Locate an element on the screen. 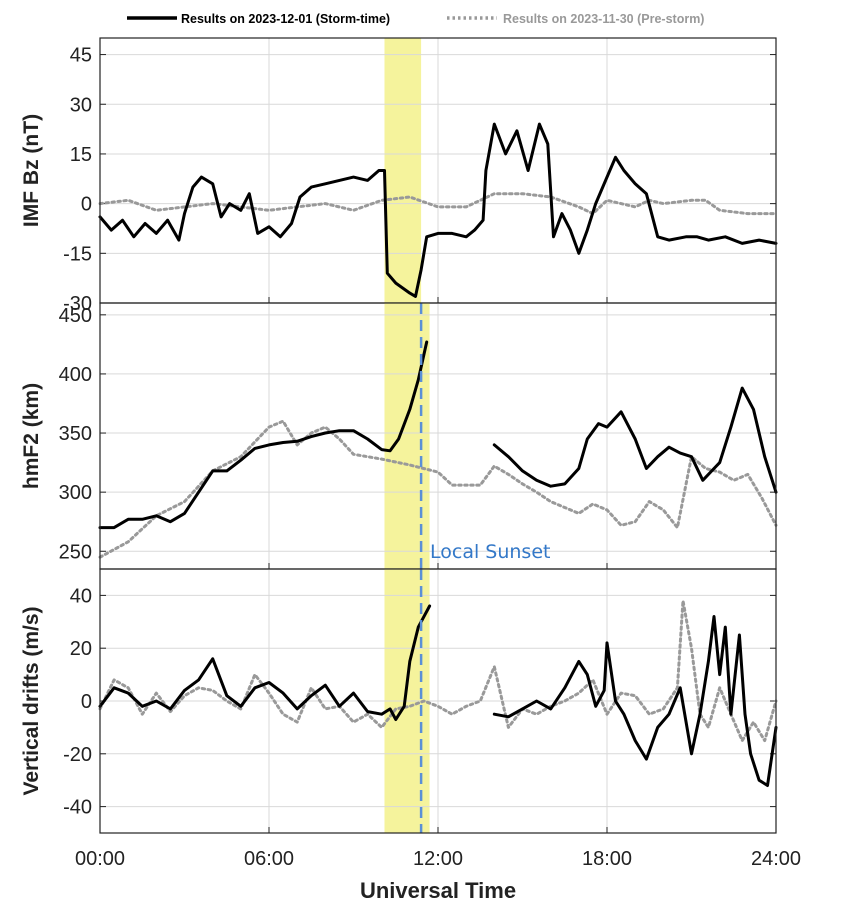 The width and height of the screenshot is (842, 905). x-tick-label: 24:00 is located at coordinates (776, 859).